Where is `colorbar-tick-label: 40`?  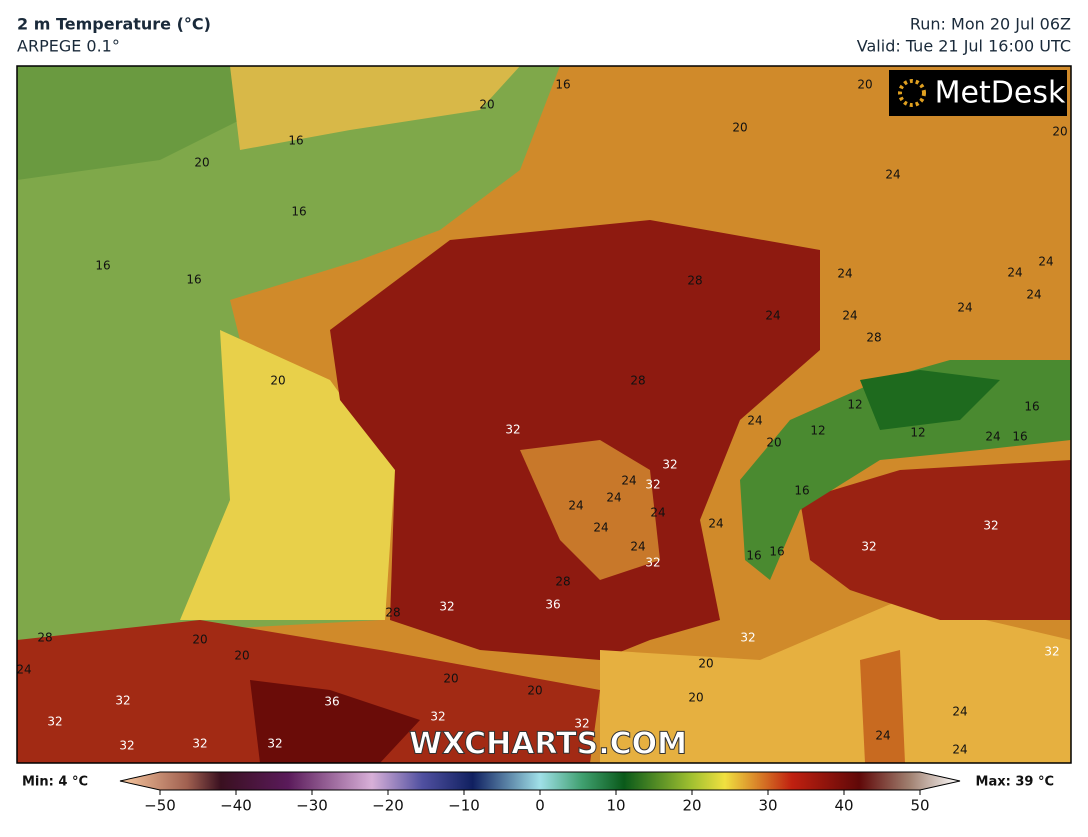 colorbar-tick-label: 40 is located at coordinates (843, 806).